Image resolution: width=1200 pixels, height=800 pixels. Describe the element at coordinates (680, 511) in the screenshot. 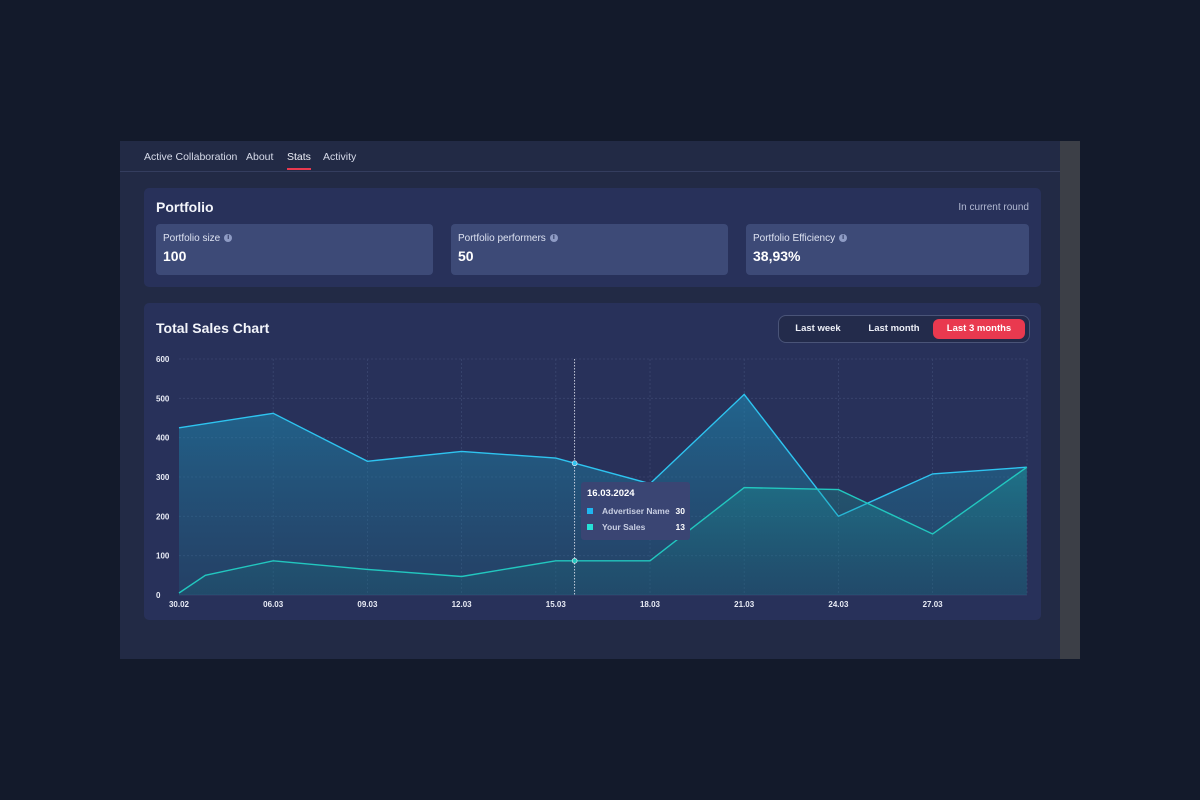

I see `tooltip-series-value: 30` at that location.